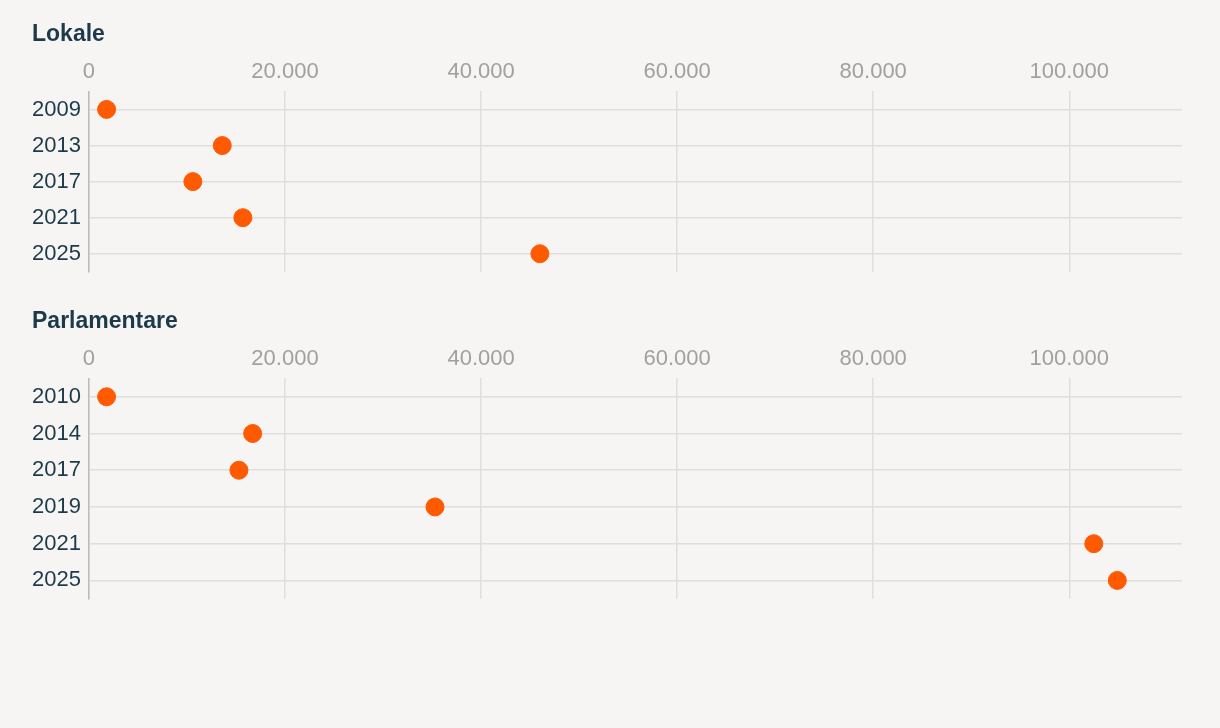 Image resolution: width=1220 pixels, height=728 pixels. Describe the element at coordinates (56, 108) in the screenshot. I see `y-tick-label: 2009` at that location.